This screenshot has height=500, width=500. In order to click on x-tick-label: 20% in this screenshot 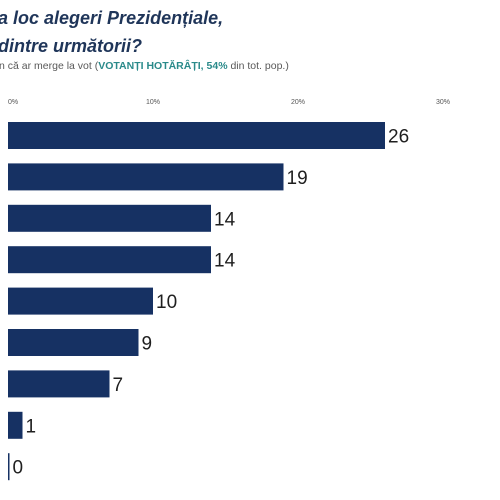, I will do `click(298, 102)`.